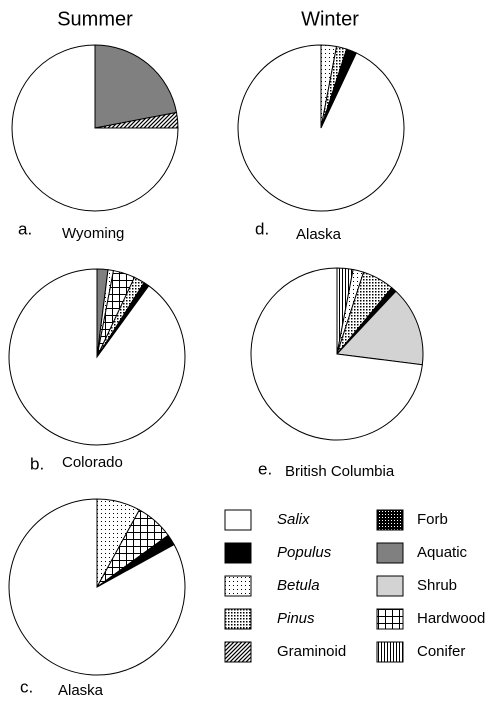  I want to click on legend-label: Graminoid, so click(311, 651).